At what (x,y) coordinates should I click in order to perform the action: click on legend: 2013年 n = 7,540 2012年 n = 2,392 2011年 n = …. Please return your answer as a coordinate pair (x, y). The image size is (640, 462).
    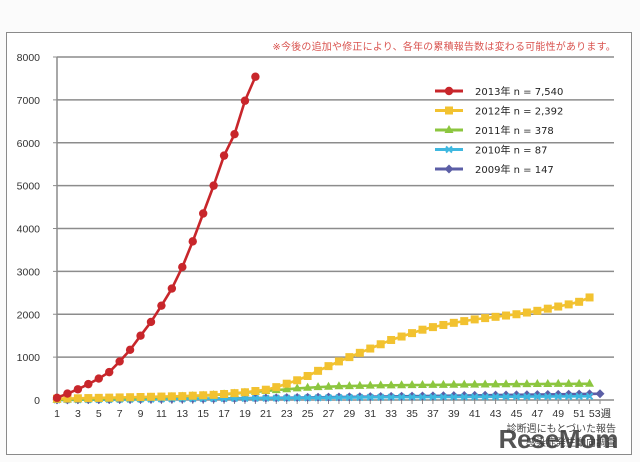
    Looking at the image, I should click on (499, 130).